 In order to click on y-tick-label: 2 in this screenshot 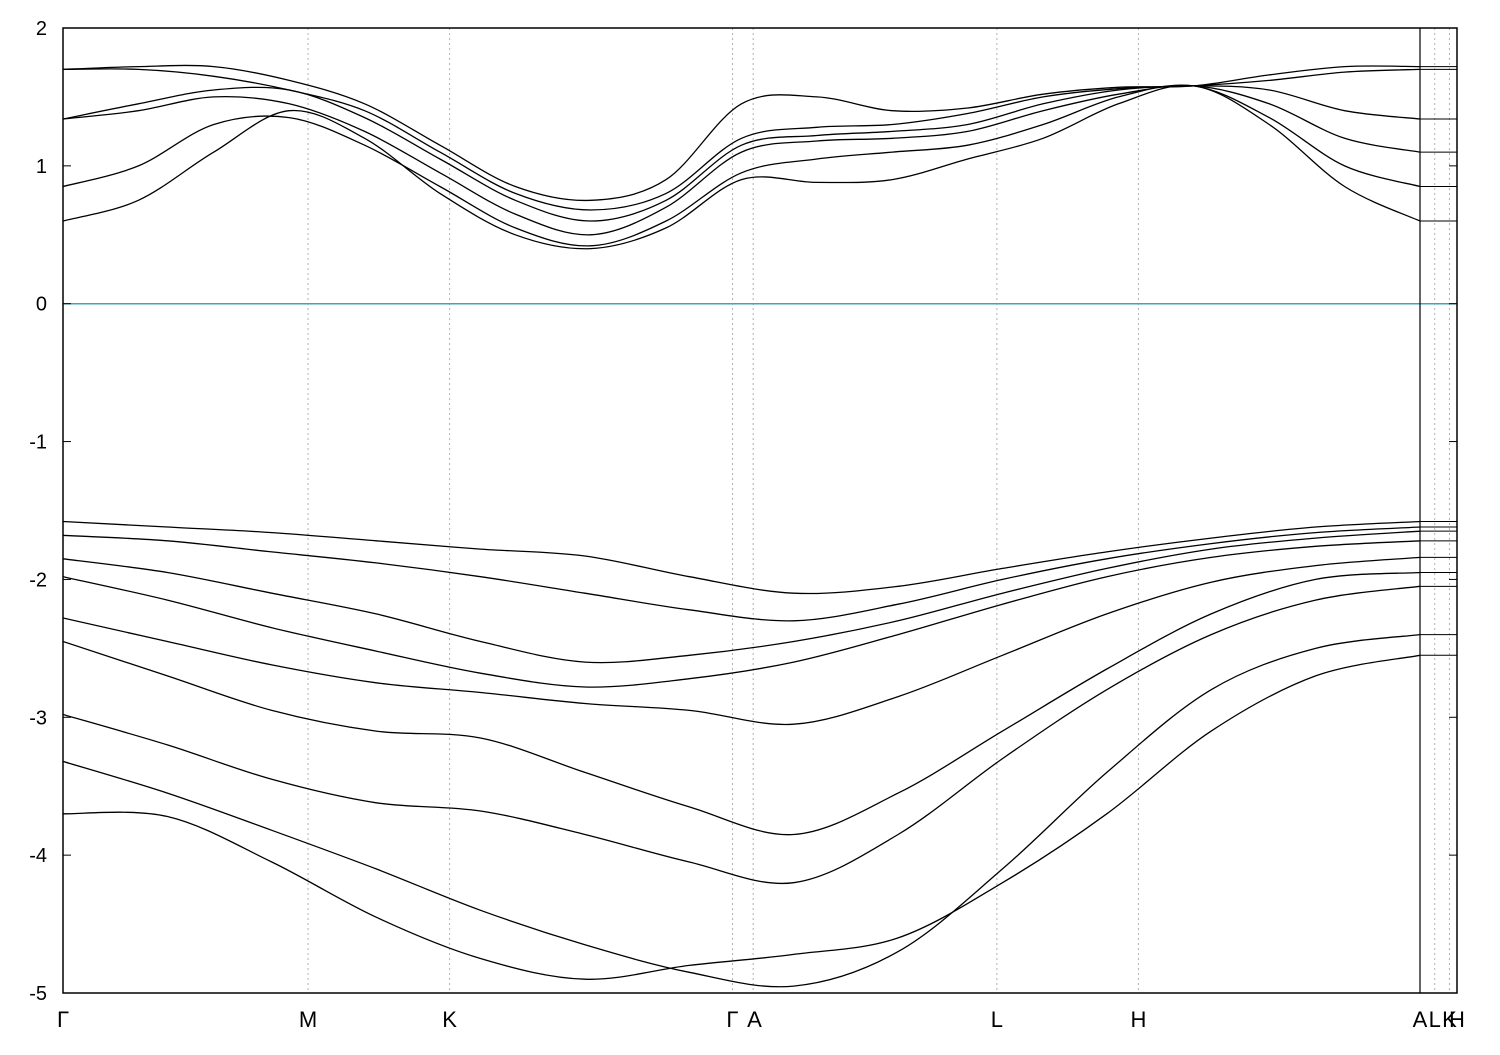, I will do `click(41, 29)`.